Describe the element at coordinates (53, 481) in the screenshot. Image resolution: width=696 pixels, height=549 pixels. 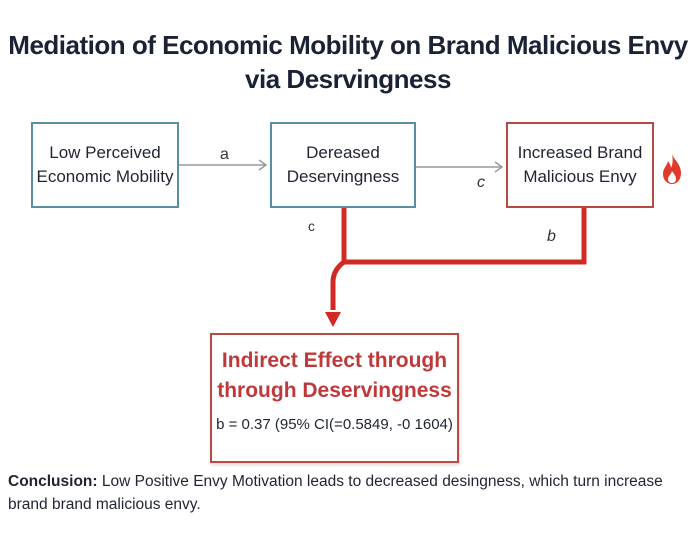
I see `conclusion-label: Conclusion:` at that location.